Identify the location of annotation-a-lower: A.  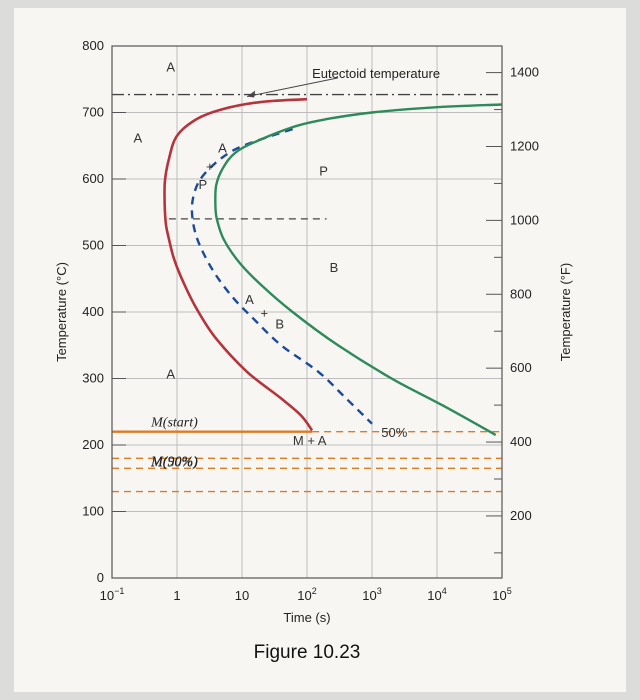
(170, 374).